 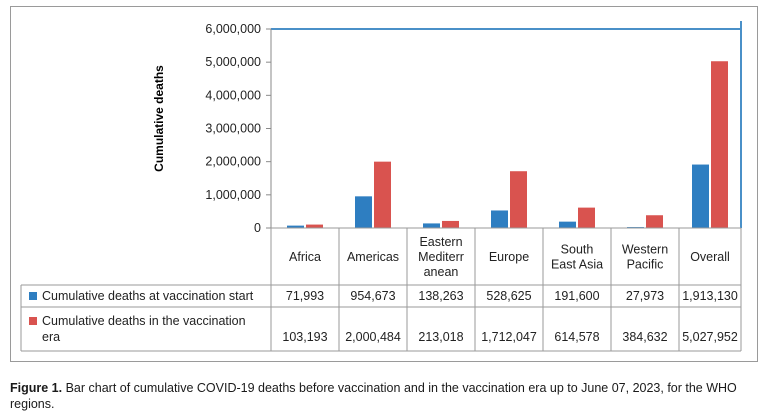 What do you see at coordinates (577, 265) in the screenshot?
I see `category-label: East Asia` at bounding box center [577, 265].